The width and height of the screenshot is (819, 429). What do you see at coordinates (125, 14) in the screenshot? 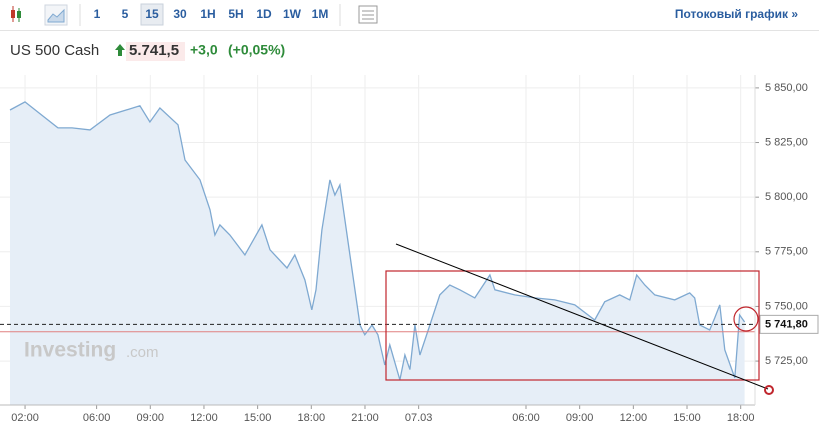
I see `interval-button: 5` at bounding box center [125, 14].